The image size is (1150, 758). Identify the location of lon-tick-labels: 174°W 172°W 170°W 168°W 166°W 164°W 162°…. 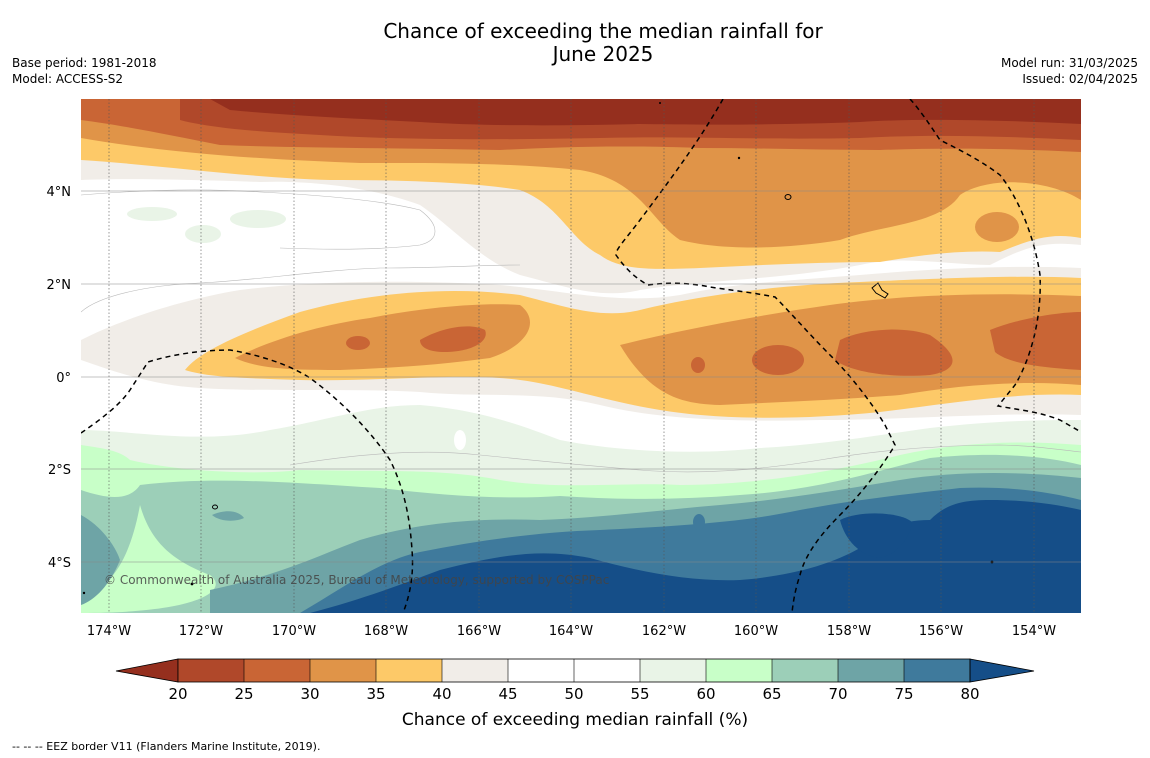
(571, 631).